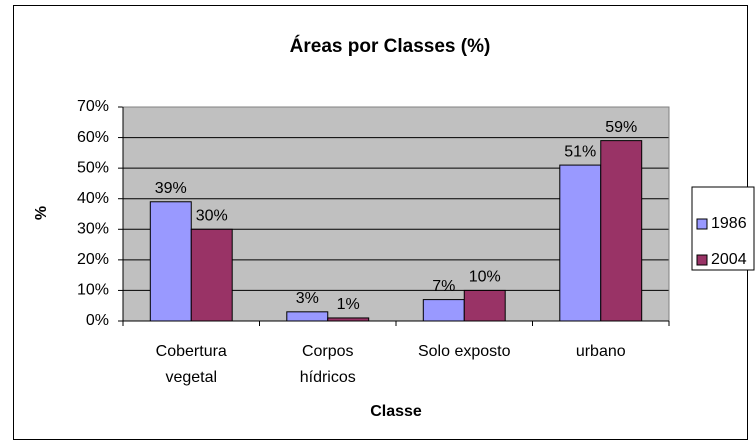 The image size is (756, 445). I want to click on y-tick-label: 20%, so click(93, 259).